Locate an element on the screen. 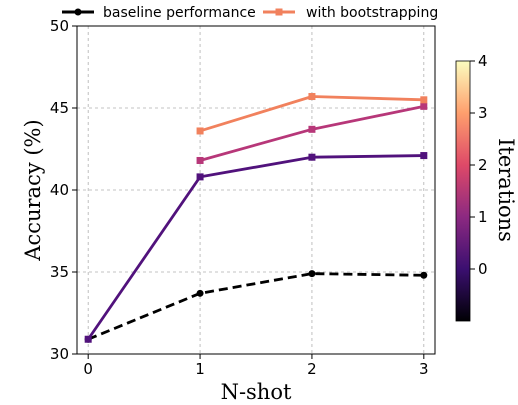 This screenshot has width=518, height=405. series-line is located at coordinates (255, 306).